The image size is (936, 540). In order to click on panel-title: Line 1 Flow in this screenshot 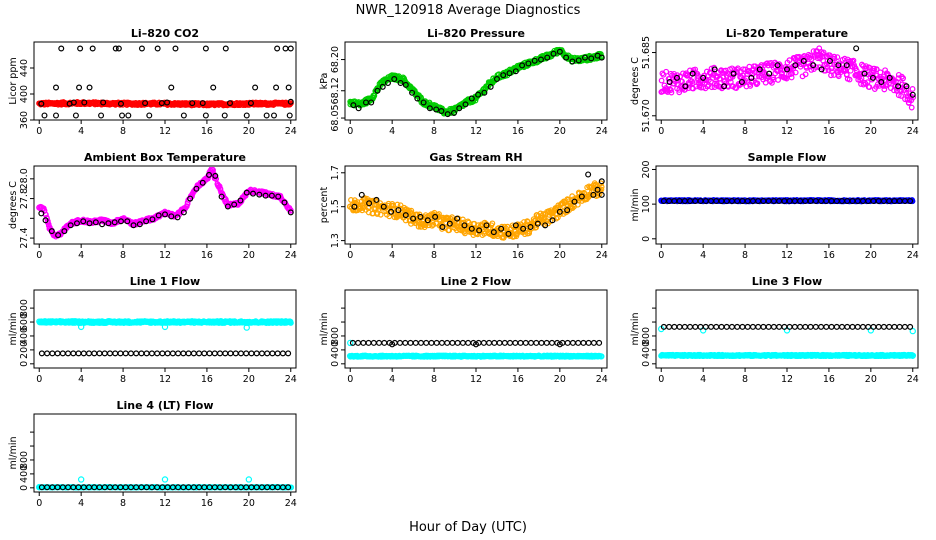, I will do `click(165, 281)`.